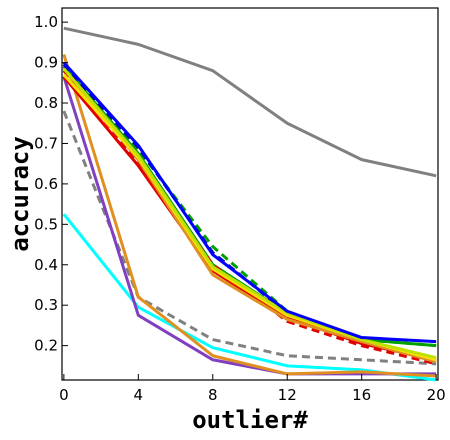 This screenshot has height=440, width=450. I want to click on y-tick-label: 0.5, so click(46, 224).